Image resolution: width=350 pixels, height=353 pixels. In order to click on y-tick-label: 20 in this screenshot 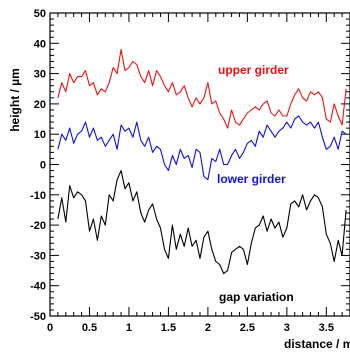, I will do `click(40, 105)`.